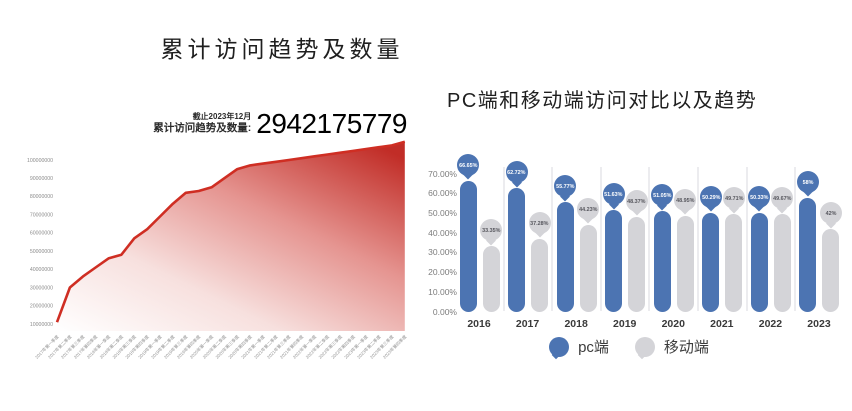  I want to click on y-axis-tick-label: 70000000, so click(41, 215).